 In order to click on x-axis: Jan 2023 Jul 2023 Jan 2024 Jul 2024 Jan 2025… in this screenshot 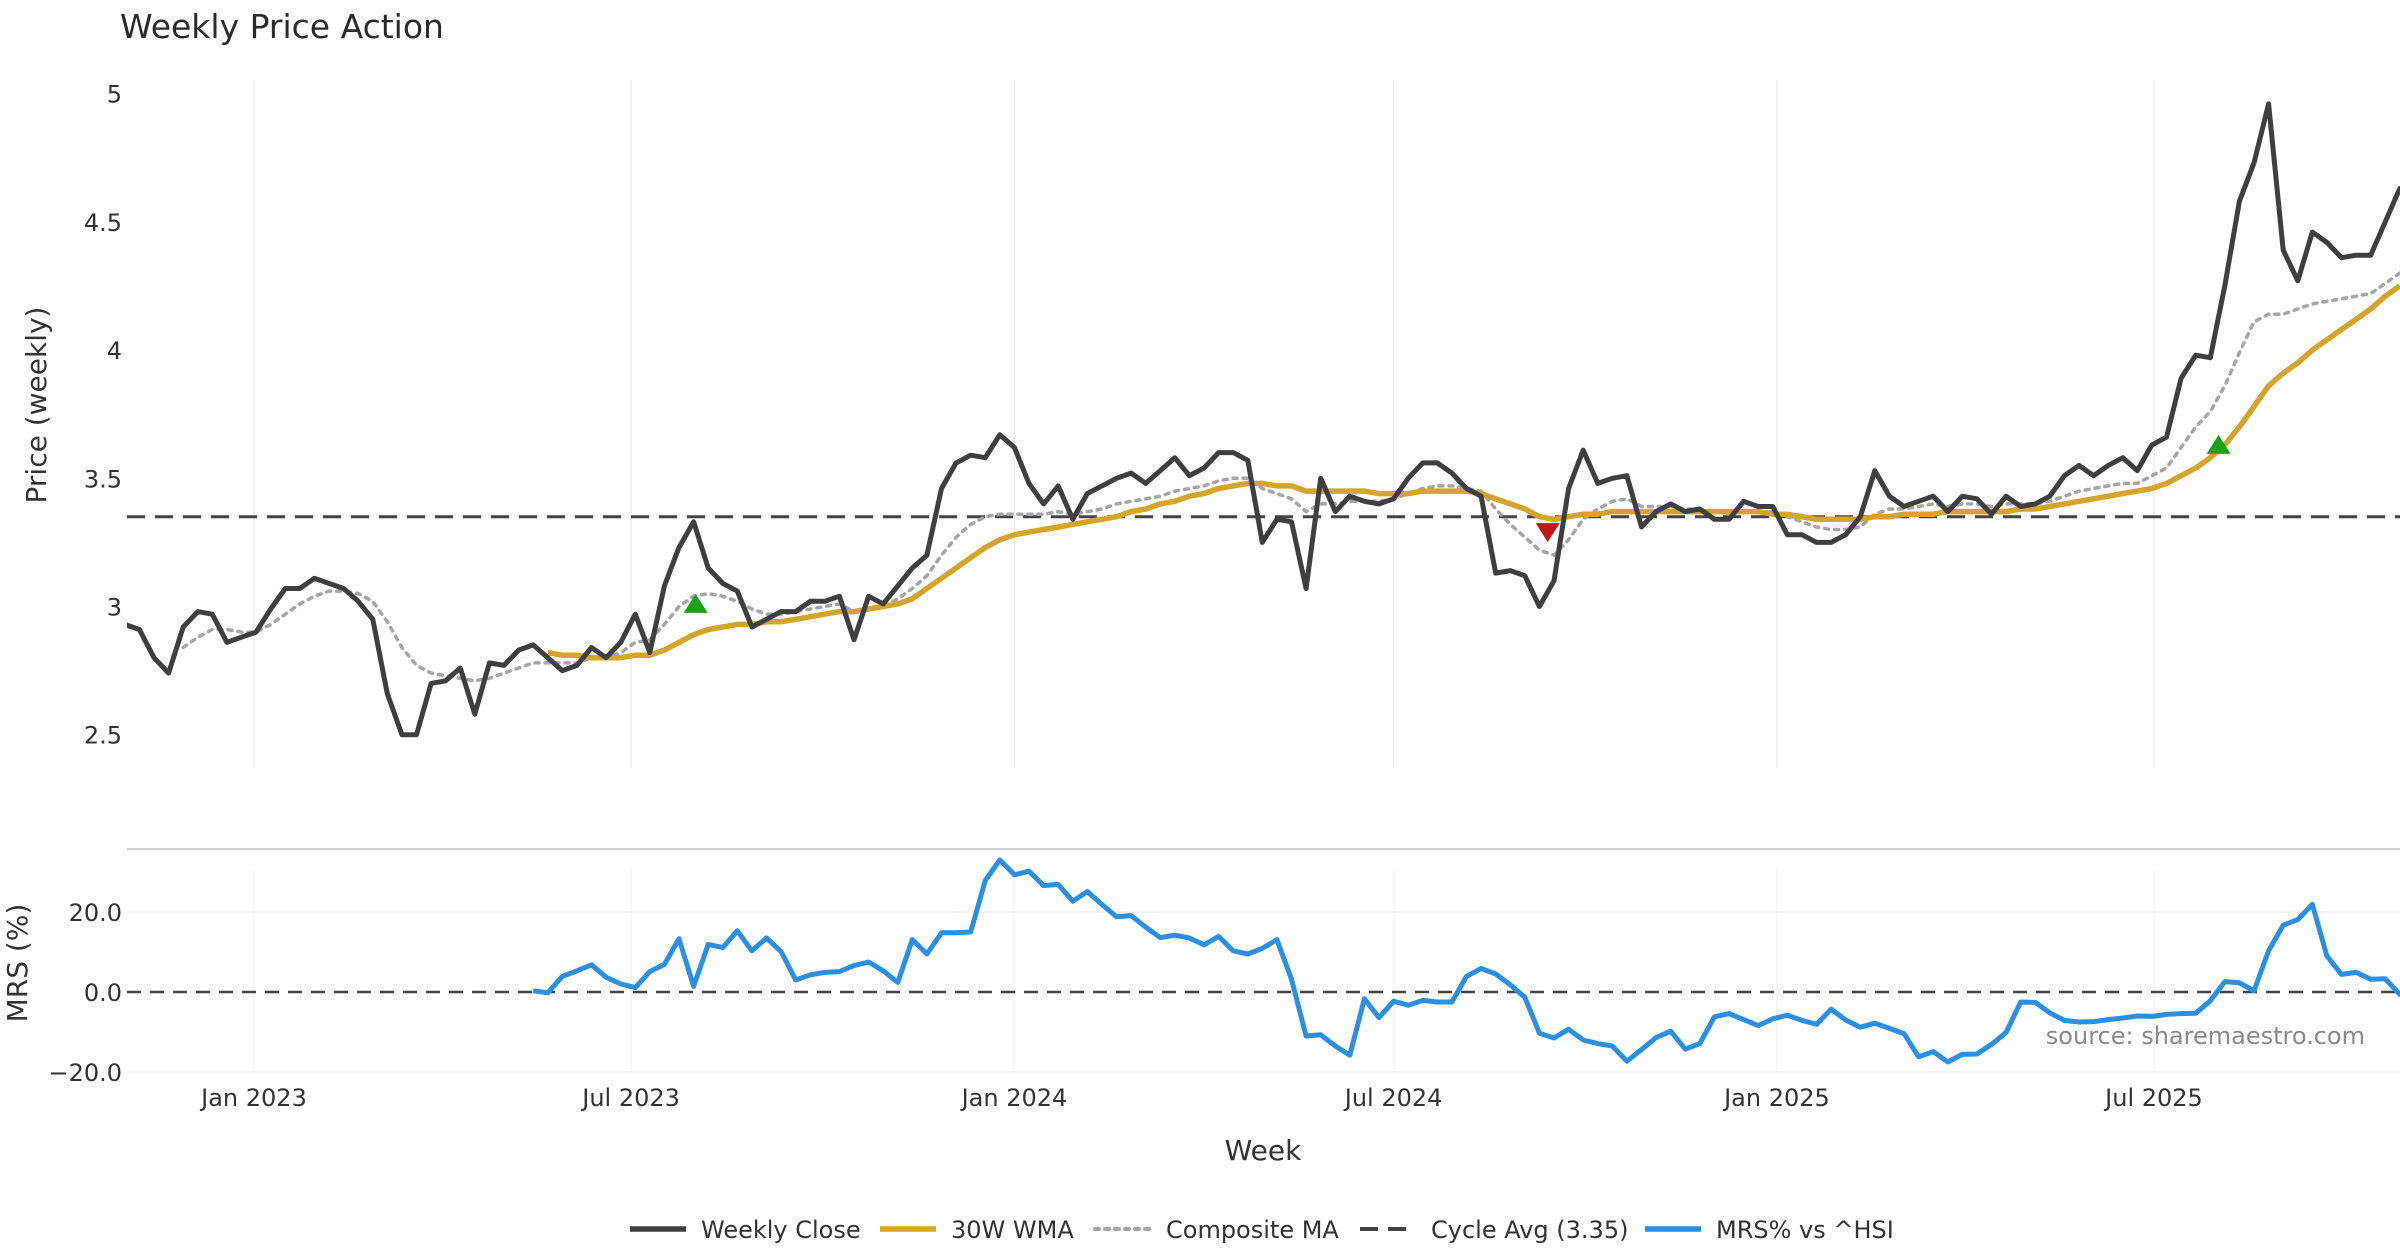, I will do `click(1201, 1098)`.